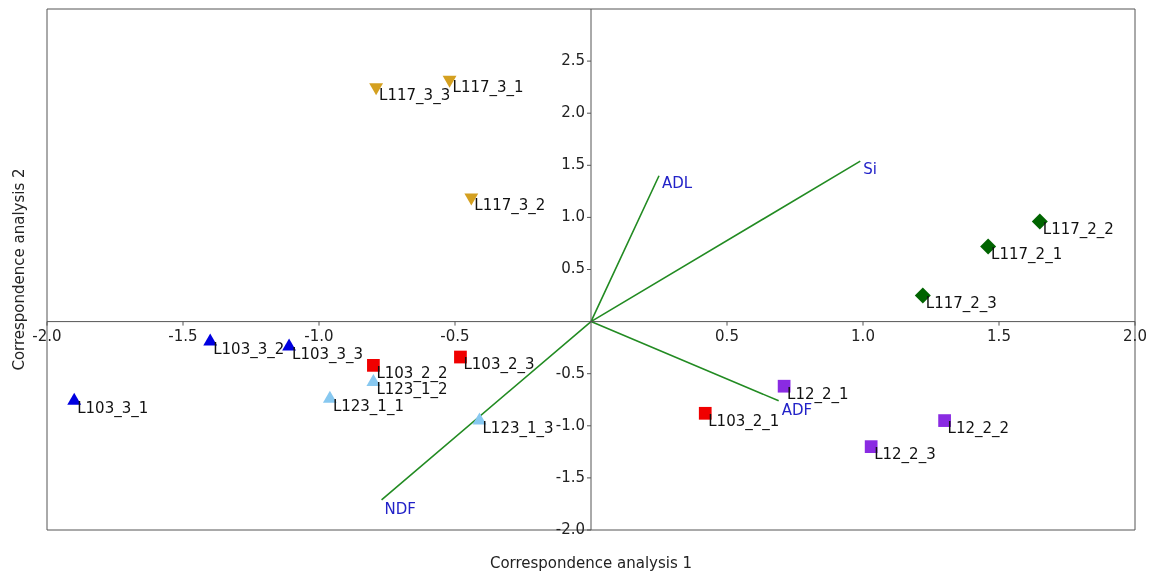  What do you see at coordinates (47, 335) in the screenshot?
I see `x-tick-label: -2.0` at bounding box center [47, 335].